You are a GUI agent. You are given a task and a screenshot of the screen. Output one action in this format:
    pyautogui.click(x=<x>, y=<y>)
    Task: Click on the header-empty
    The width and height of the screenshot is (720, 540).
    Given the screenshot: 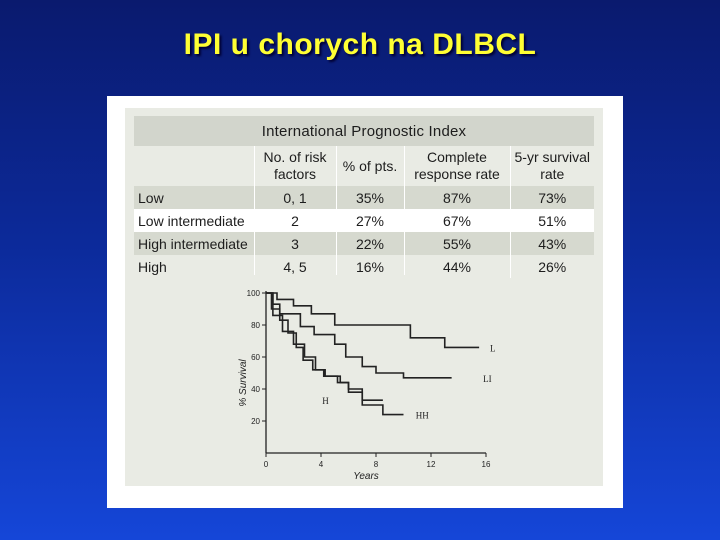 What is the action you would take?
    pyautogui.click(x=194, y=166)
    